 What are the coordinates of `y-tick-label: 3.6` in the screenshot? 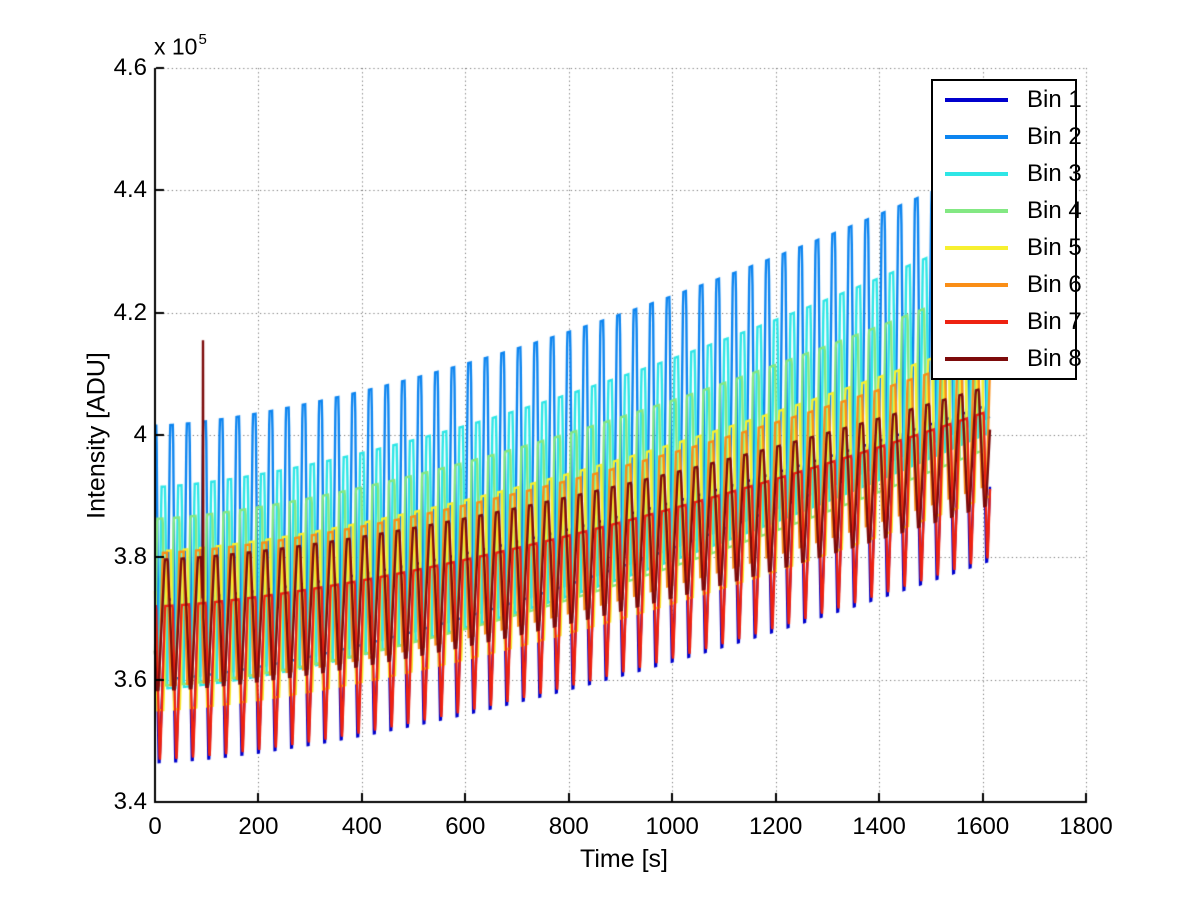 It's located at (130, 679).